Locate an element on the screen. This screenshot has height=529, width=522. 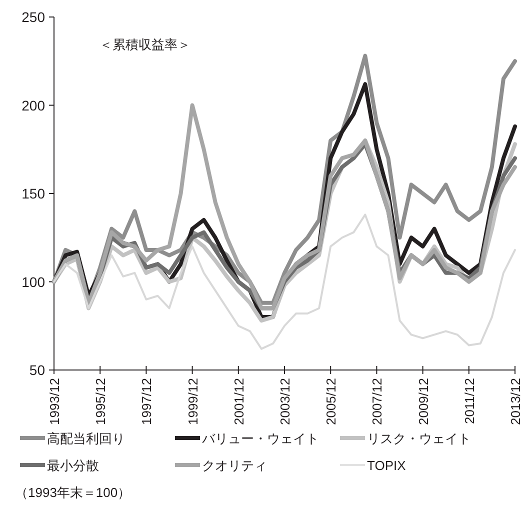
x-tick-label: 2001/12 is located at coordinates (238, 401).